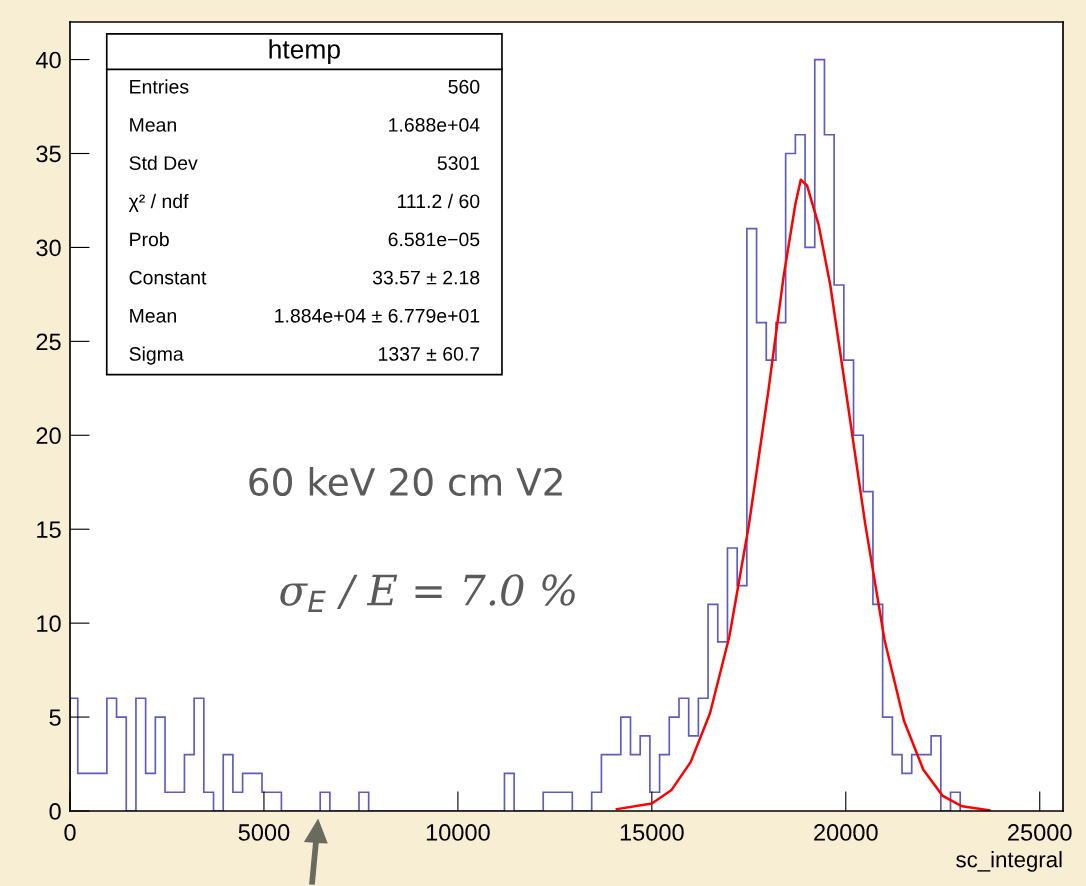 This screenshot has width=1086, height=886. Describe the element at coordinates (377, 315) in the screenshot. I see `annotation: 1.884e+04 ± 6.779e+01` at that location.